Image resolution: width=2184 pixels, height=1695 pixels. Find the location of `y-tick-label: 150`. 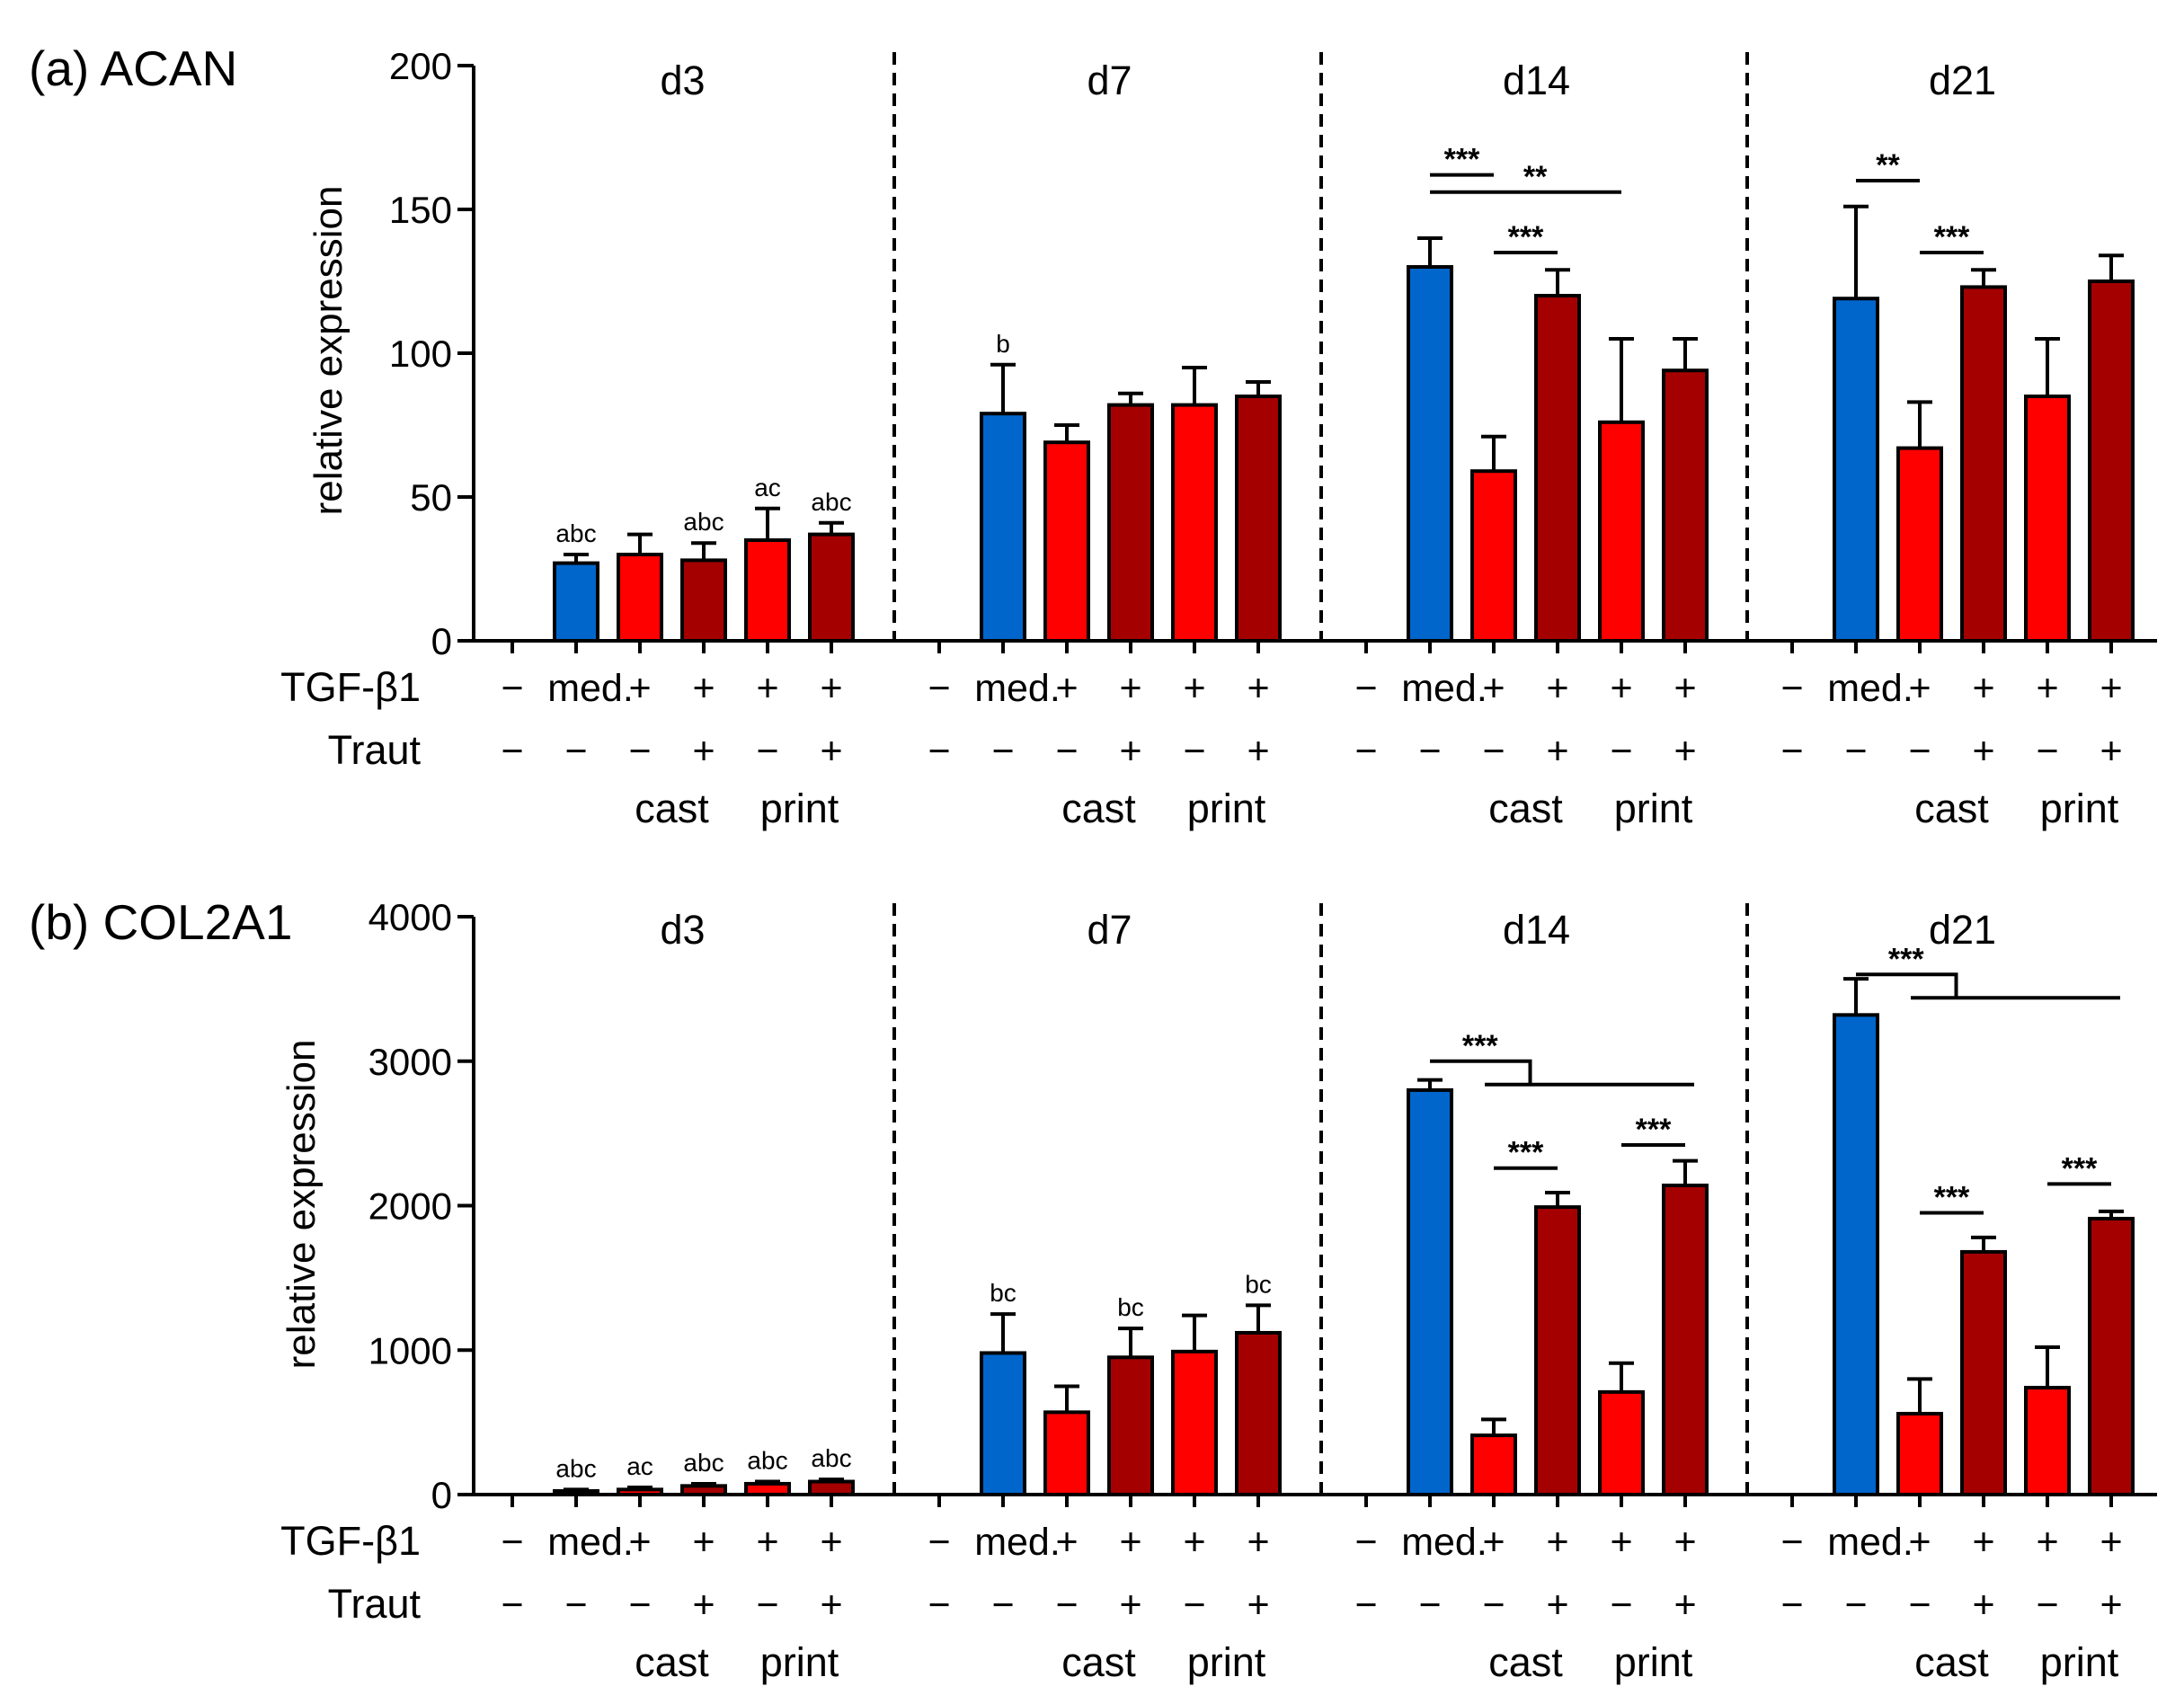

y-tick-label: 150 is located at coordinates (421, 210).